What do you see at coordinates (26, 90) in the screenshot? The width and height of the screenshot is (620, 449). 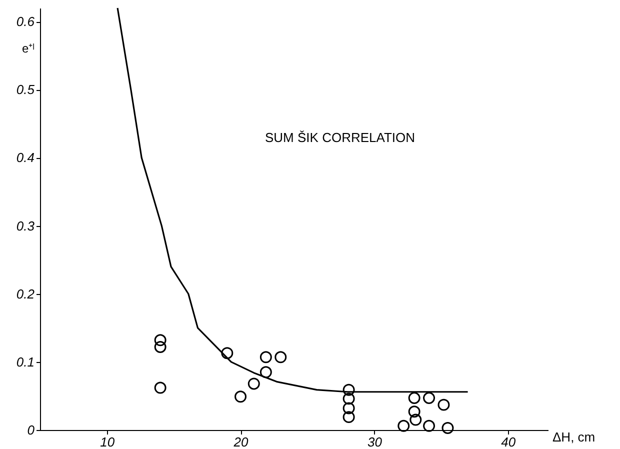 I see `y-tick-label: 0.5` at bounding box center [26, 90].